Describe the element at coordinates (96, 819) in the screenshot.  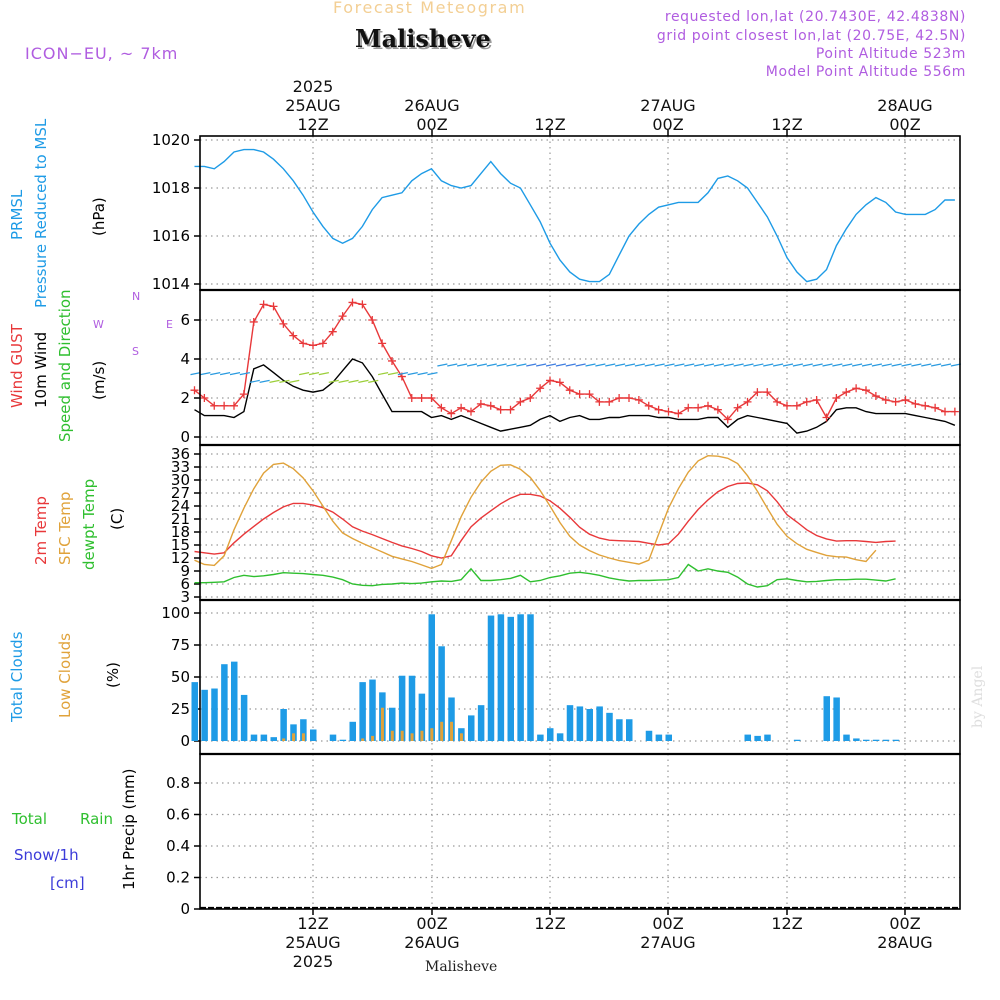
I see `total-rain-label-b: Rain` at that location.